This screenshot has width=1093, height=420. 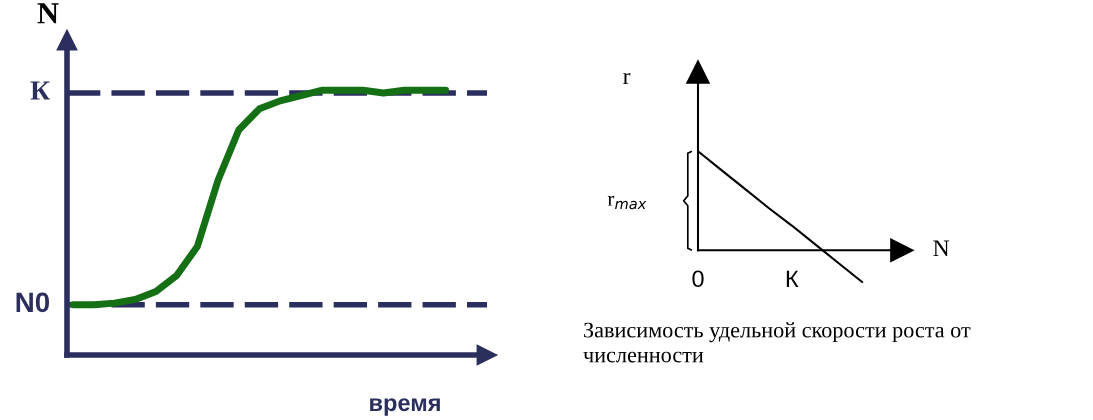 What do you see at coordinates (698, 279) in the screenshot?
I see `x-tick-label: 0` at bounding box center [698, 279].